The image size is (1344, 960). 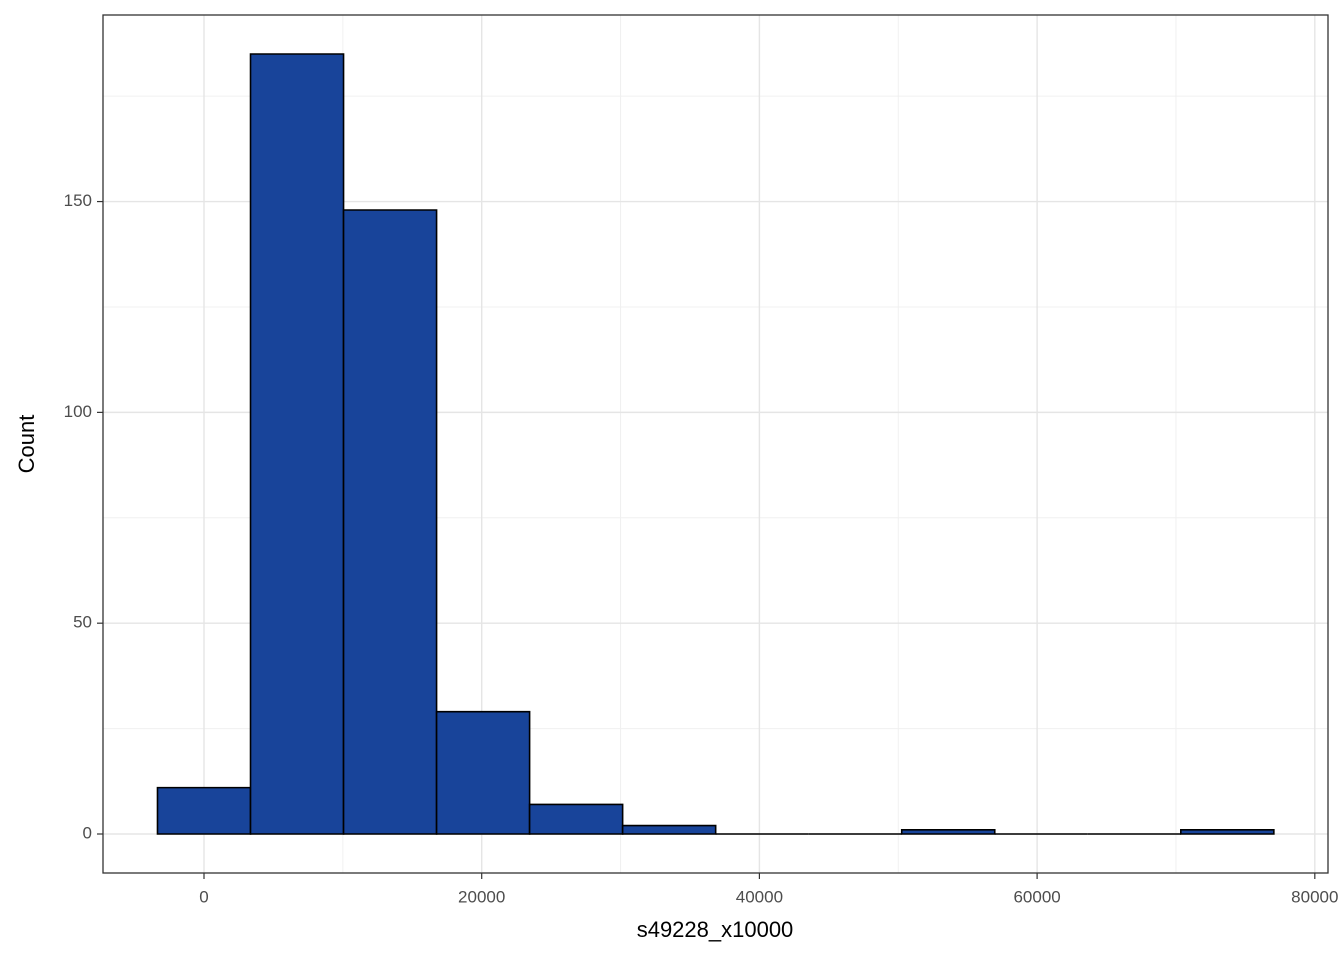 What do you see at coordinates (82, 622) in the screenshot?
I see `y-tick-label: 50` at bounding box center [82, 622].